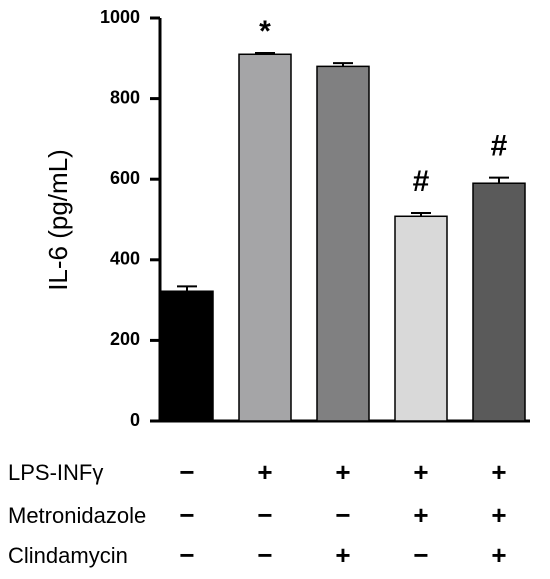 The image size is (550, 579). Describe the element at coordinates (135, 420) in the screenshot. I see `y-tick-label: 0` at that location.